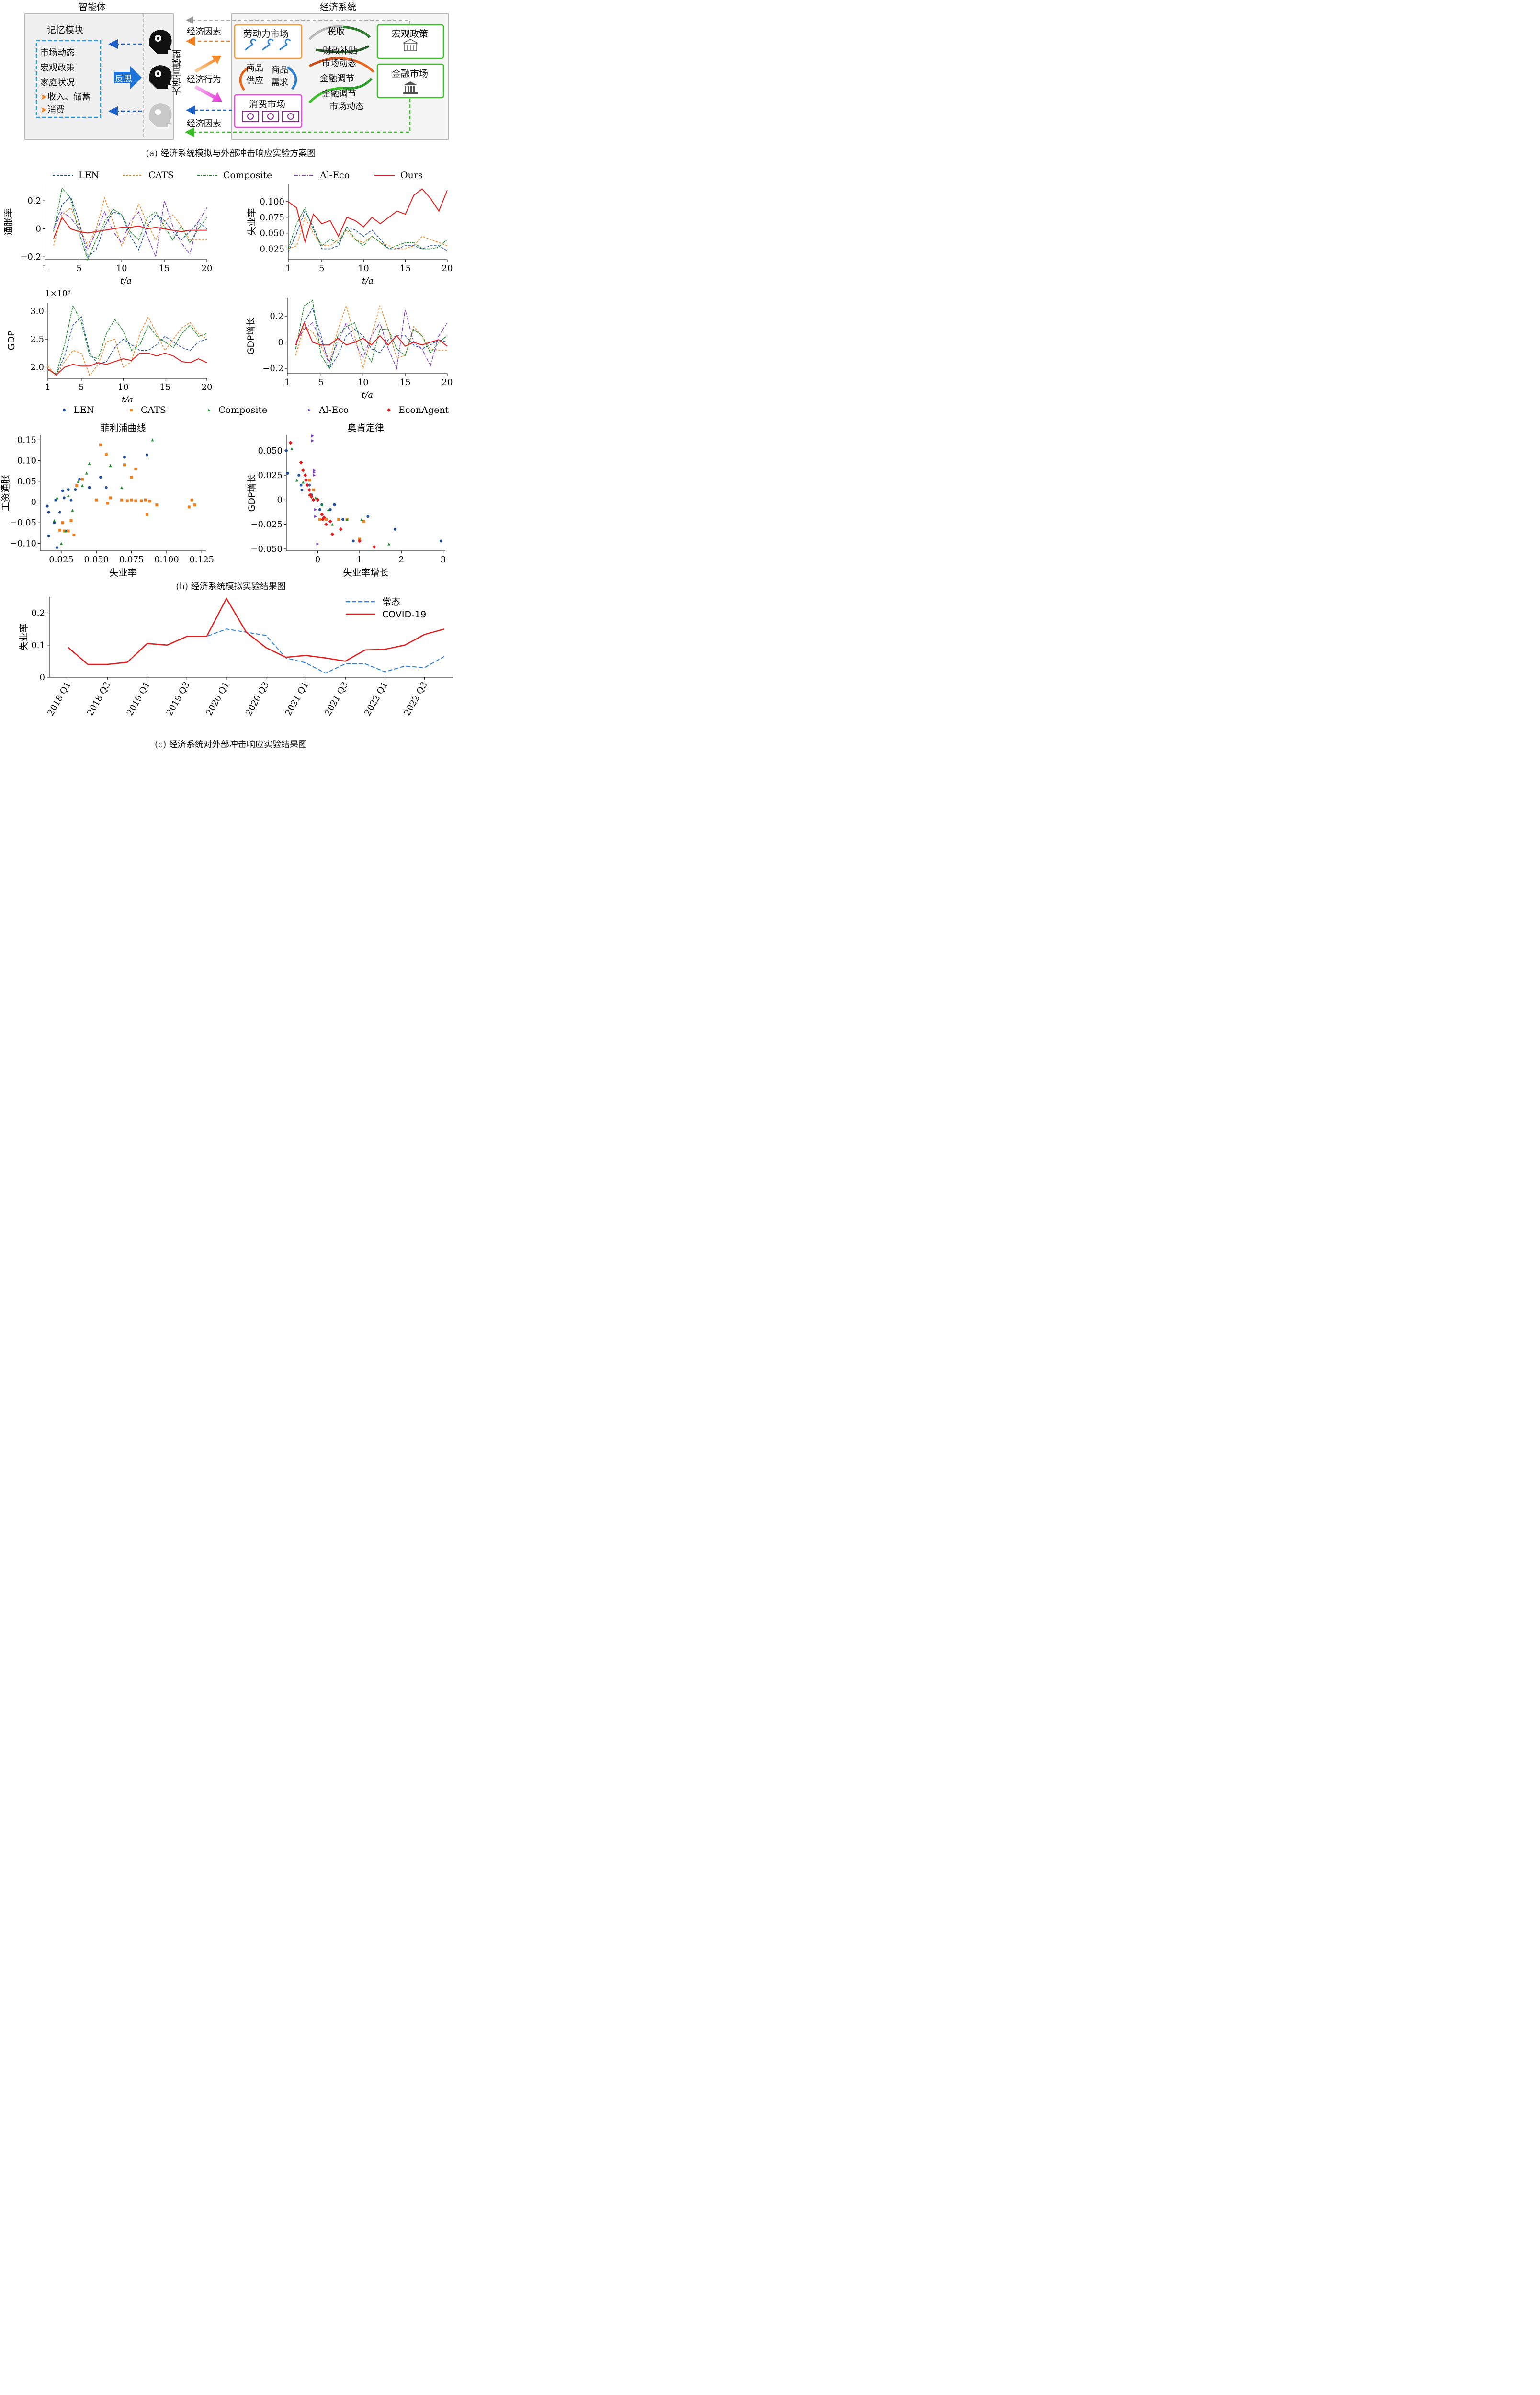 Image resolution: width=1540 pixels, height=2395 pixels. I want to click on memory-item-consume: ➤消费, so click(52, 110).